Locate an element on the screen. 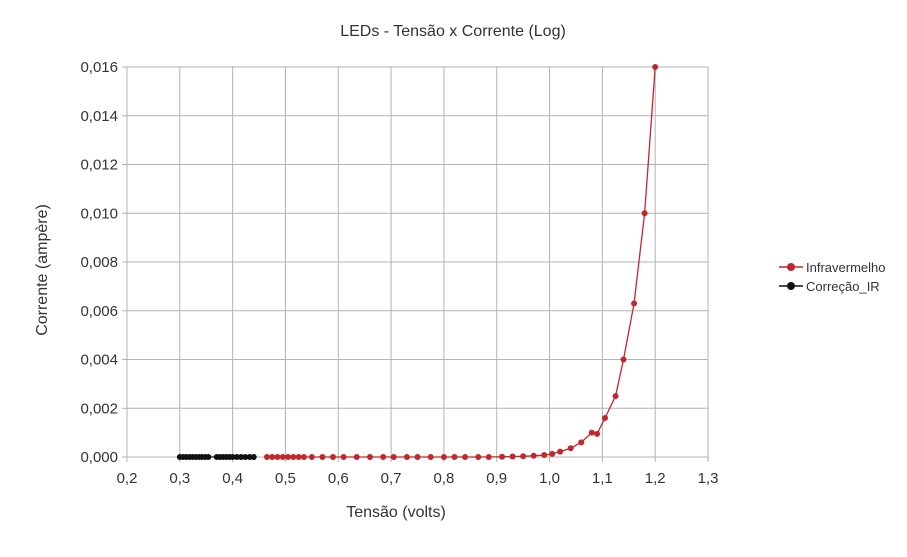  y-tick-label: 0,002 is located at coordinates (99, 408).